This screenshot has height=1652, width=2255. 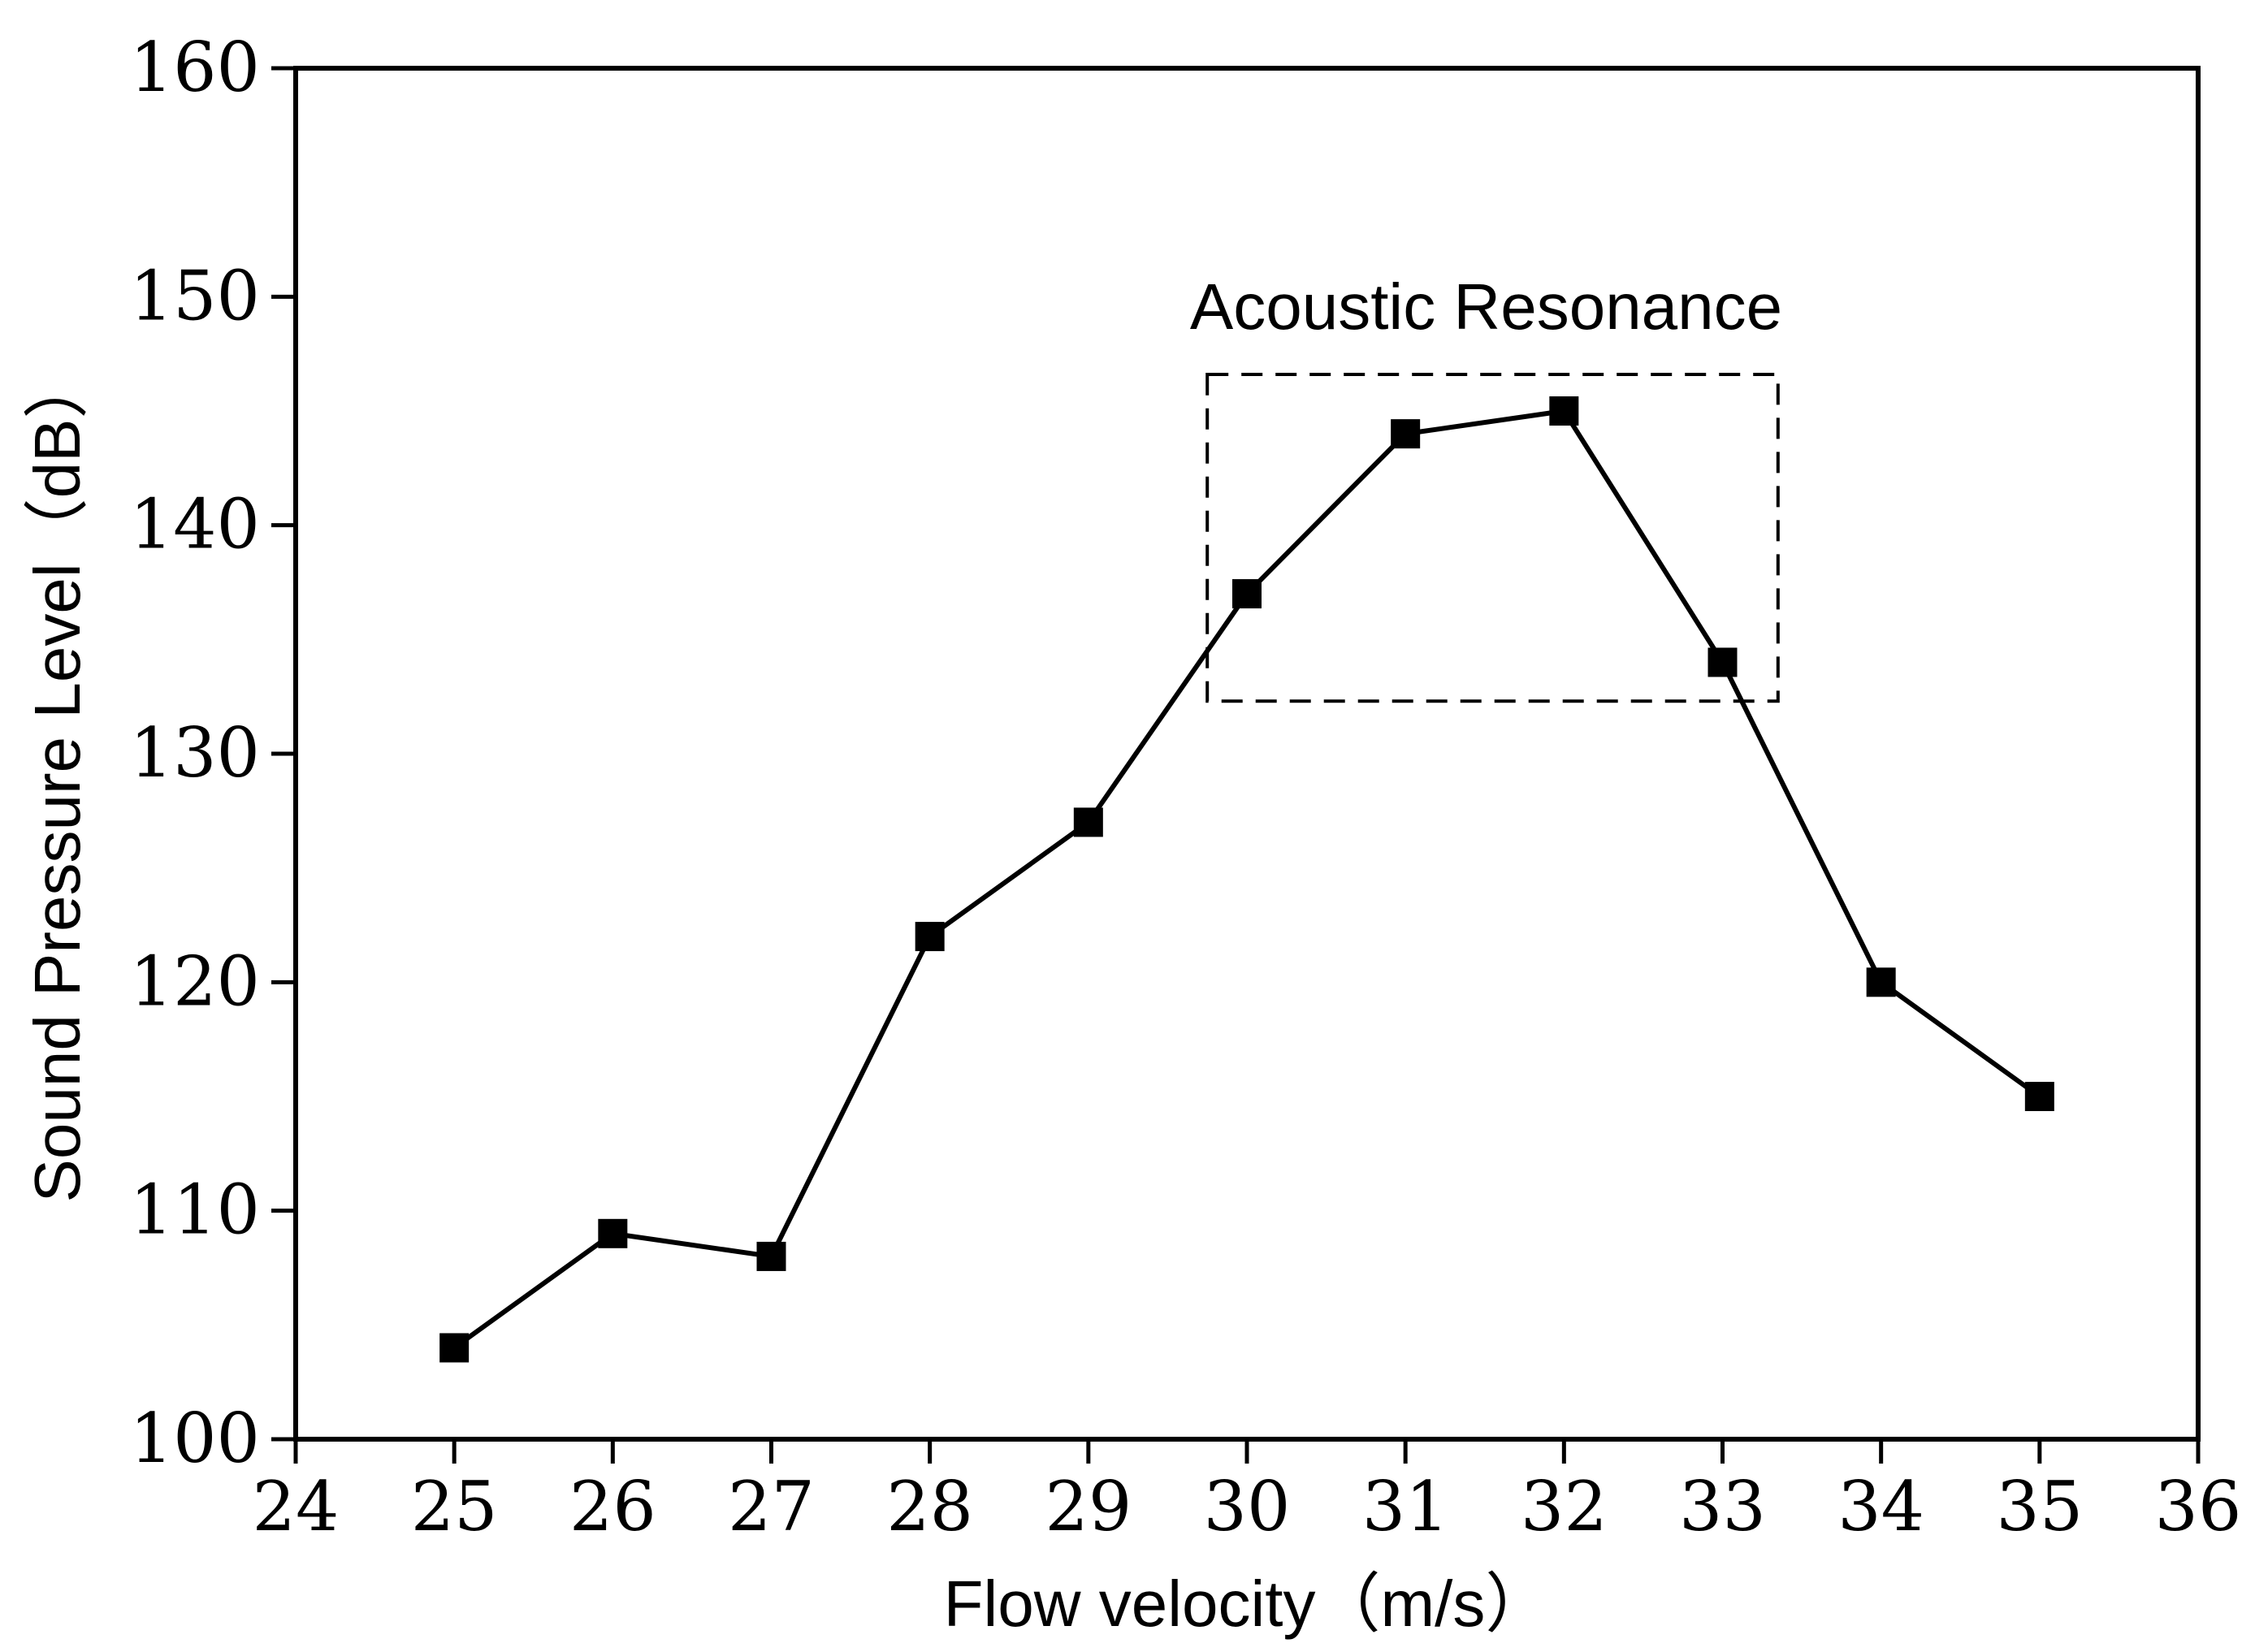 What do you see at coordinates (195, 68) in the screenshot?
I see `y-tick-label: 160` at bounding box center [195, 68].